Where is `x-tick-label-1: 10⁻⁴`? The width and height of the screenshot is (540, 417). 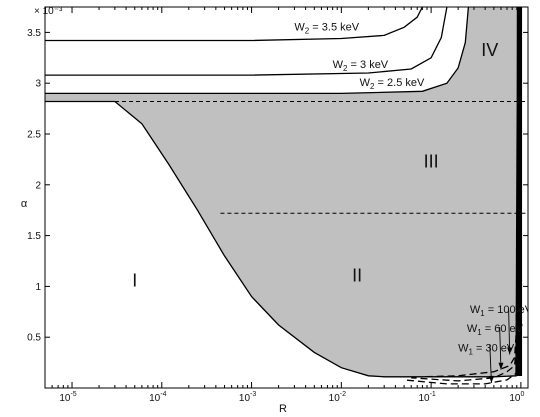
x-tick-label-1: 10⁻⁴ is located at coordinates (157, 397).